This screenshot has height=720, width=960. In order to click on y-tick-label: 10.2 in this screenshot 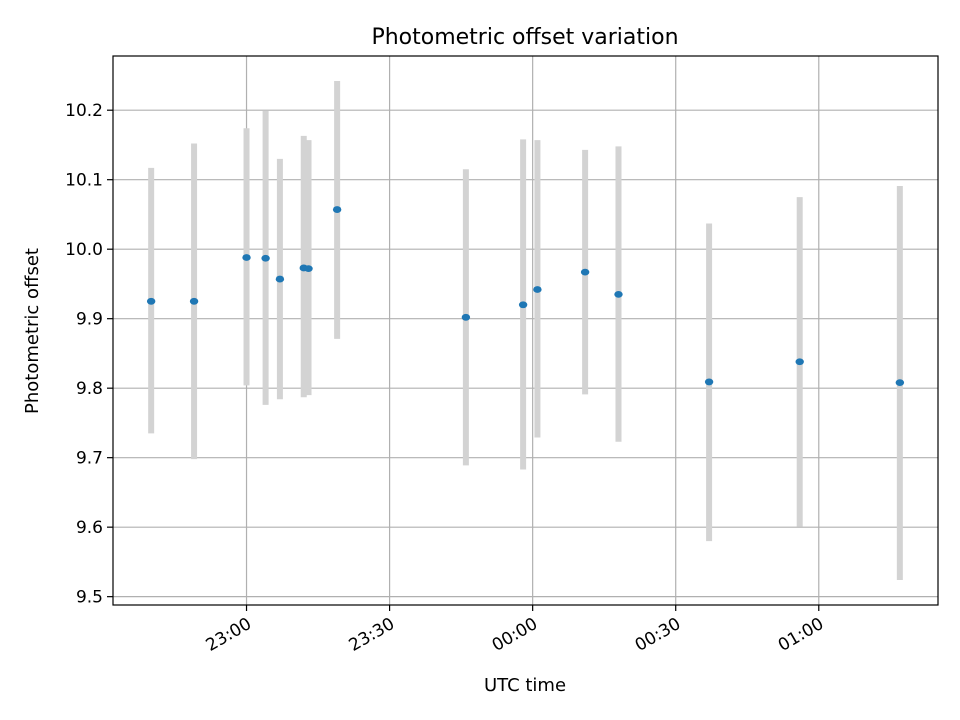, I will do `click(84, 111)`.